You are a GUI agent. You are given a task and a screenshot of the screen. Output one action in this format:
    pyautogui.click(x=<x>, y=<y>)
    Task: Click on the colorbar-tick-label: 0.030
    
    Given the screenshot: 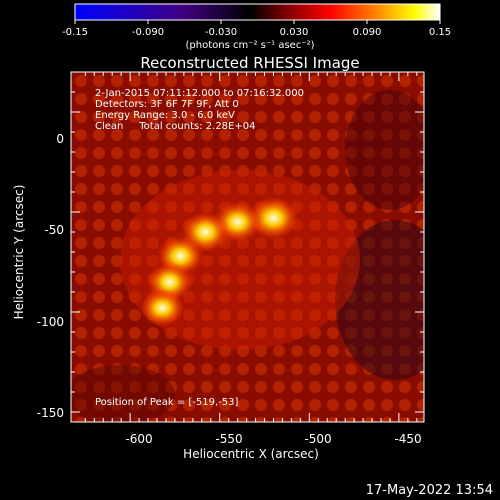 What is the action you would take?
    pyautogui.click(x=294, y=32)
    